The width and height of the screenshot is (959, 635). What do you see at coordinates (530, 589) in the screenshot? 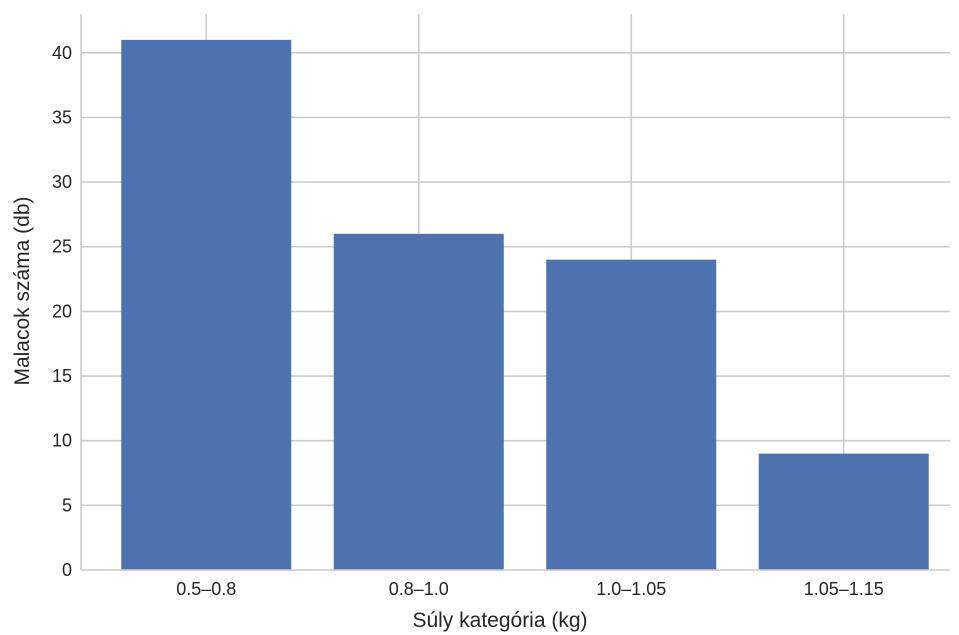
I see `x-tick-labels: 0.5–0.8 0.8–1.0 1.0–1.05 1.05–1.15` at bounding box center [530, 589].